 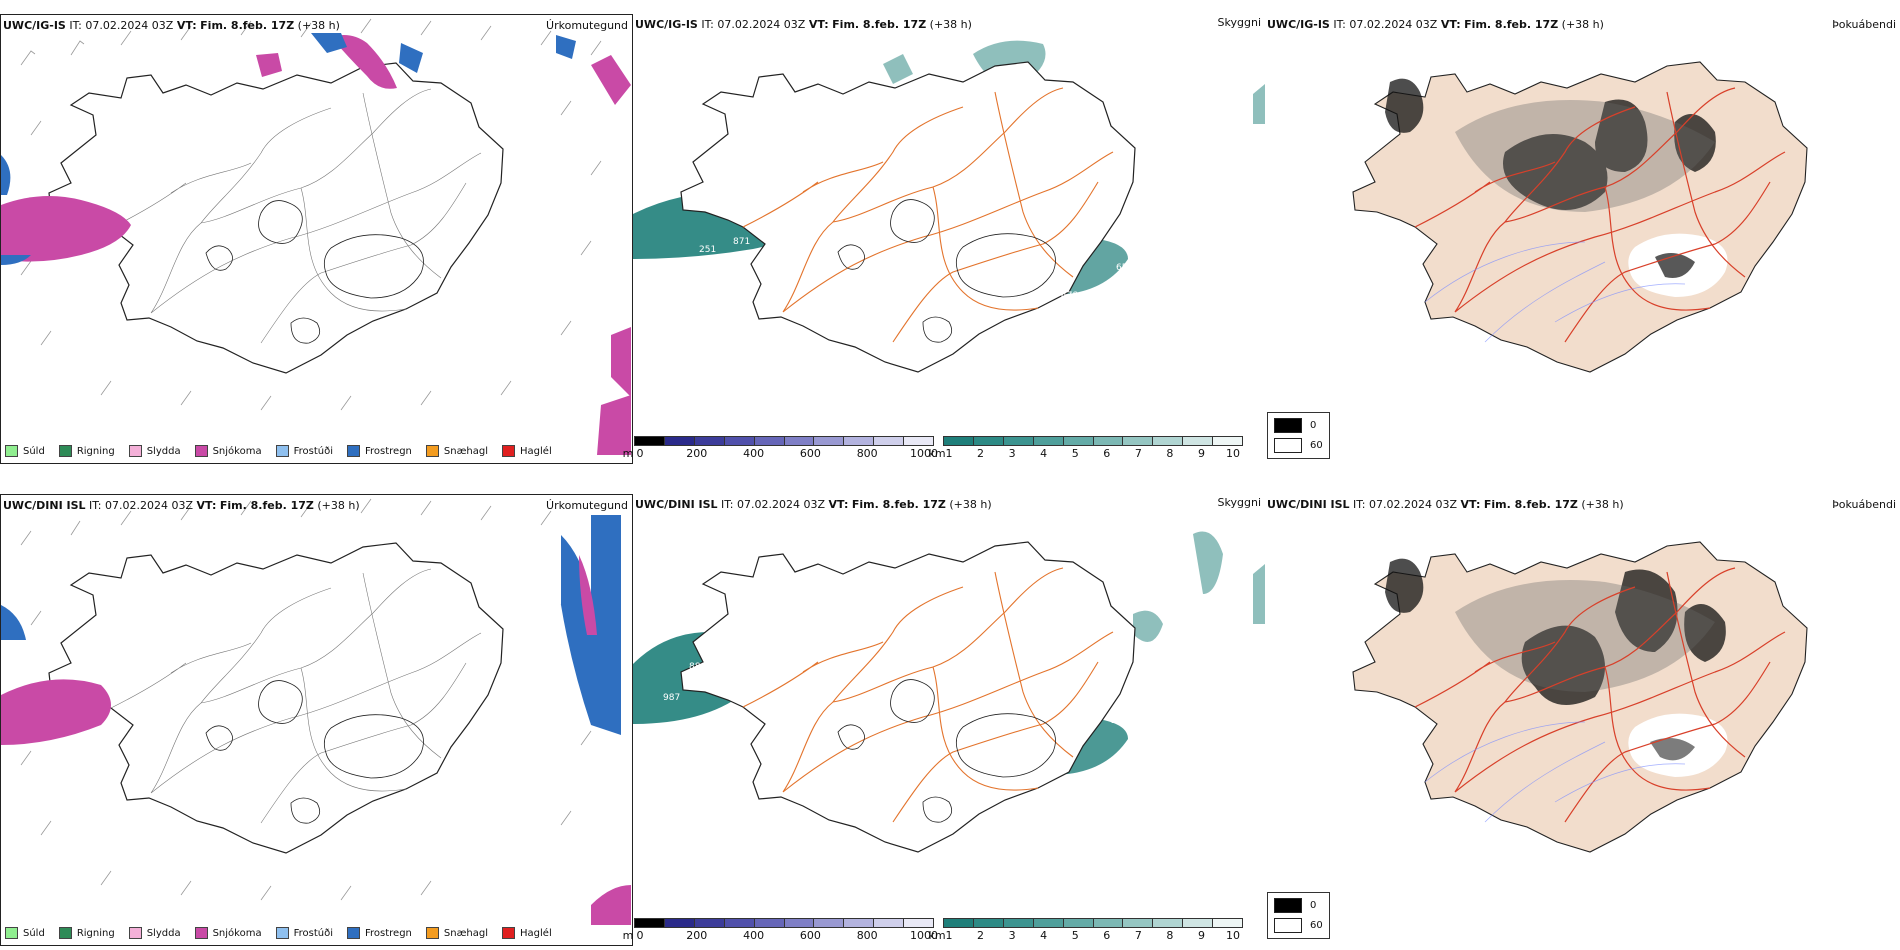 What do you see at coordinates (924, 935) in the screenshot?
I see `colorbar-tick: 1000` at bounding box center [924, 935].